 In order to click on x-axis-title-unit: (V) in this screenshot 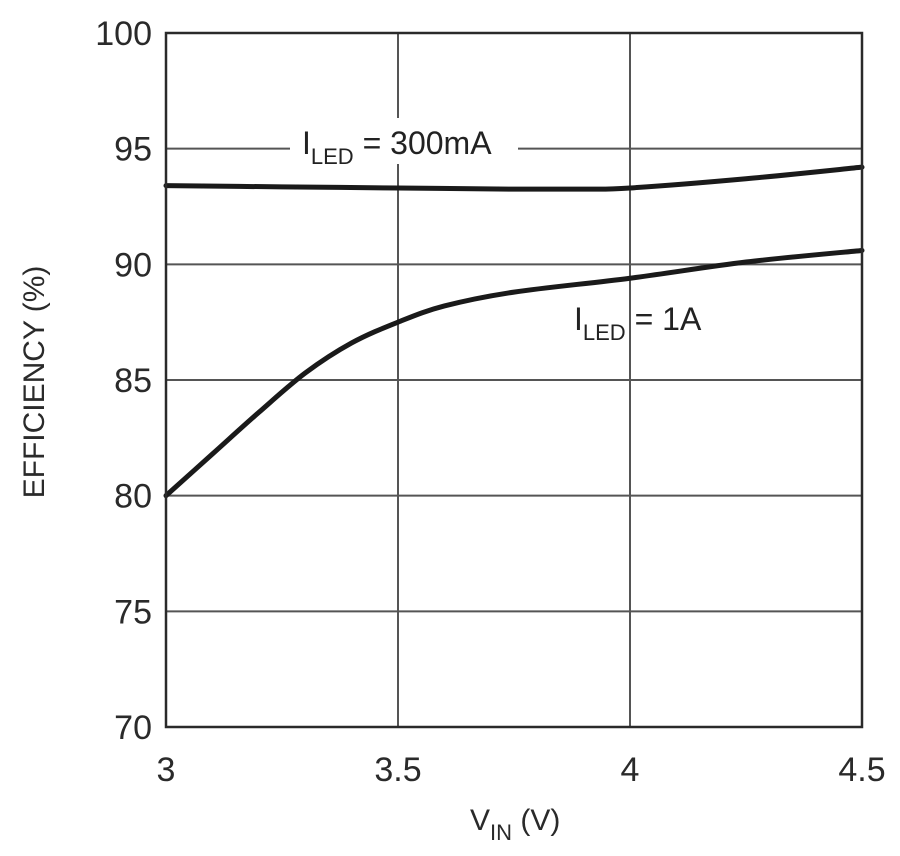, I will do `click(536, 820)`.